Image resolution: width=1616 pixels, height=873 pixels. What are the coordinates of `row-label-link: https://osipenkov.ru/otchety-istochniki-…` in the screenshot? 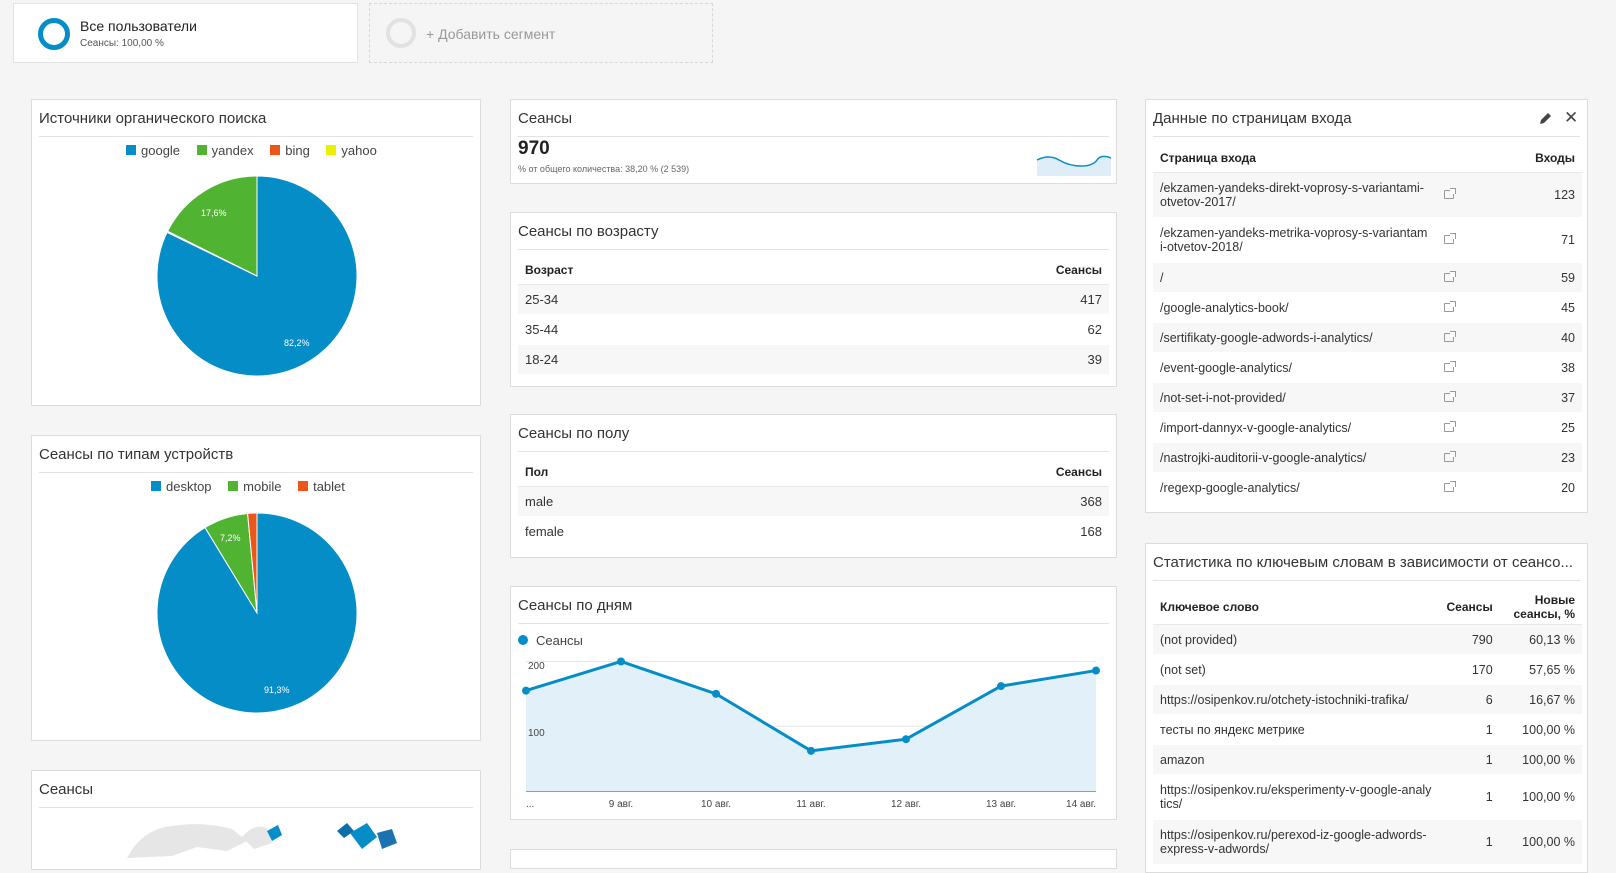 It's located at (1296, 699).